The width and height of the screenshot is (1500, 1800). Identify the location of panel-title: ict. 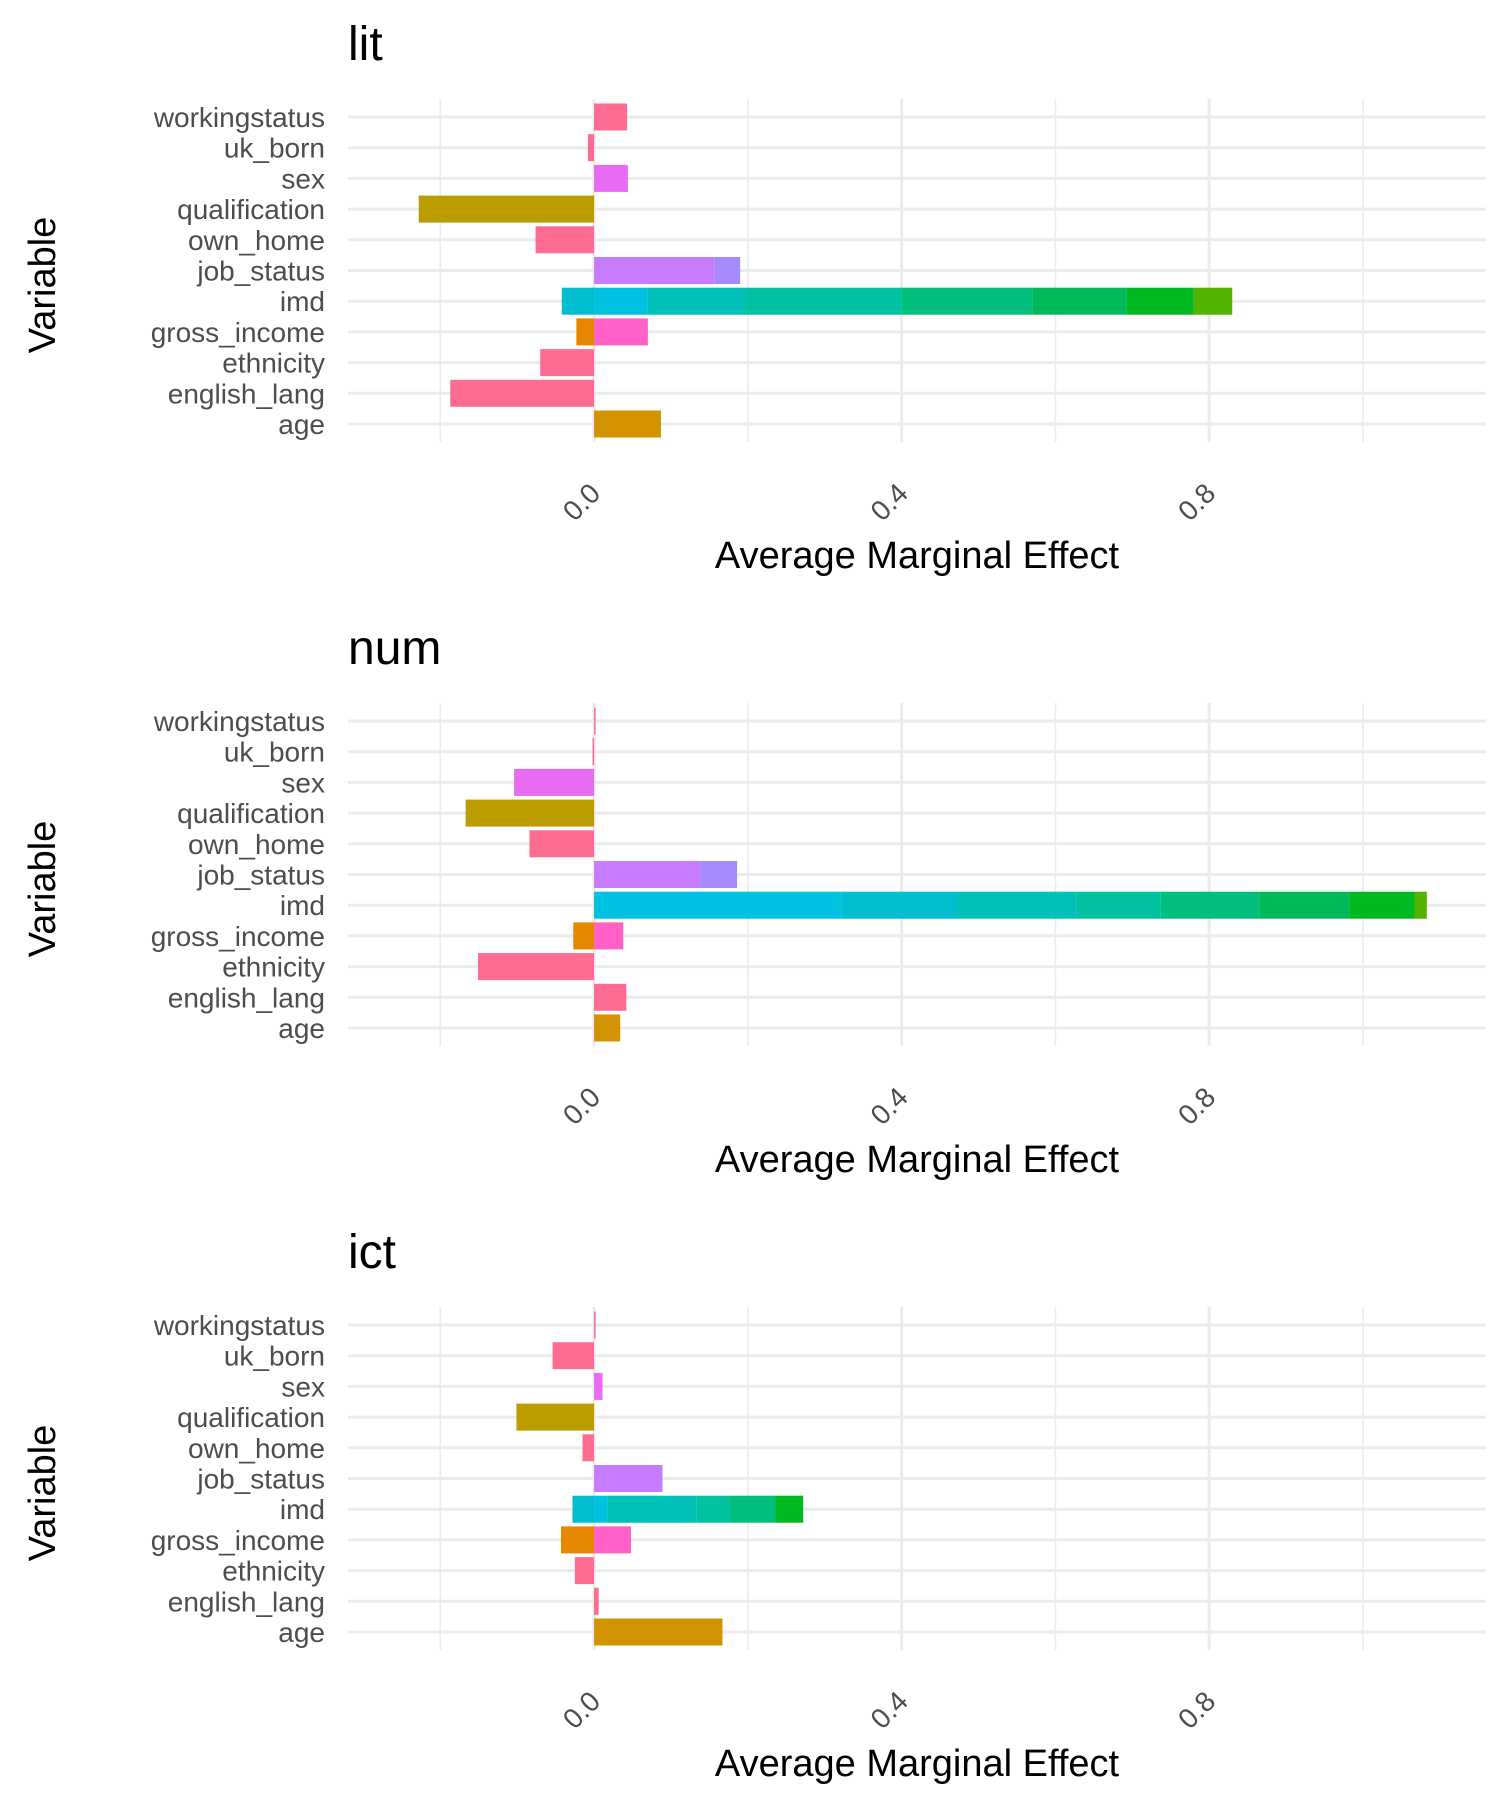
(372, 1252).